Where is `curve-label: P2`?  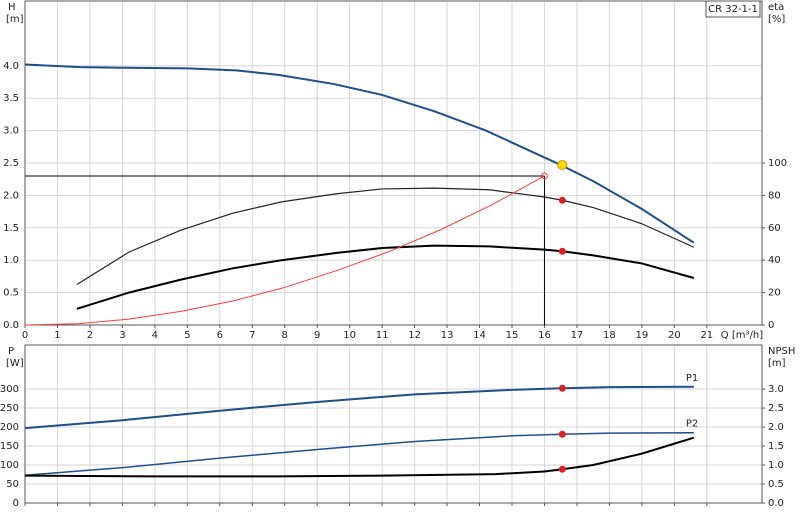 curve-label: P2 is located at coordinates (692, 424).